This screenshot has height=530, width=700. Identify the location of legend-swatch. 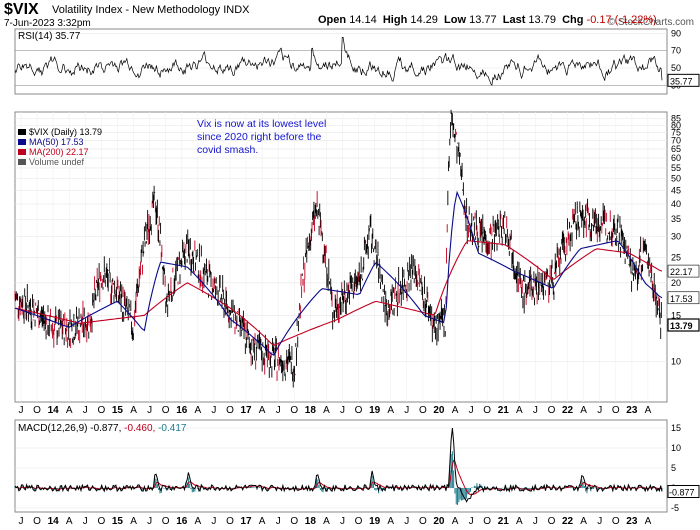
(22, 132).